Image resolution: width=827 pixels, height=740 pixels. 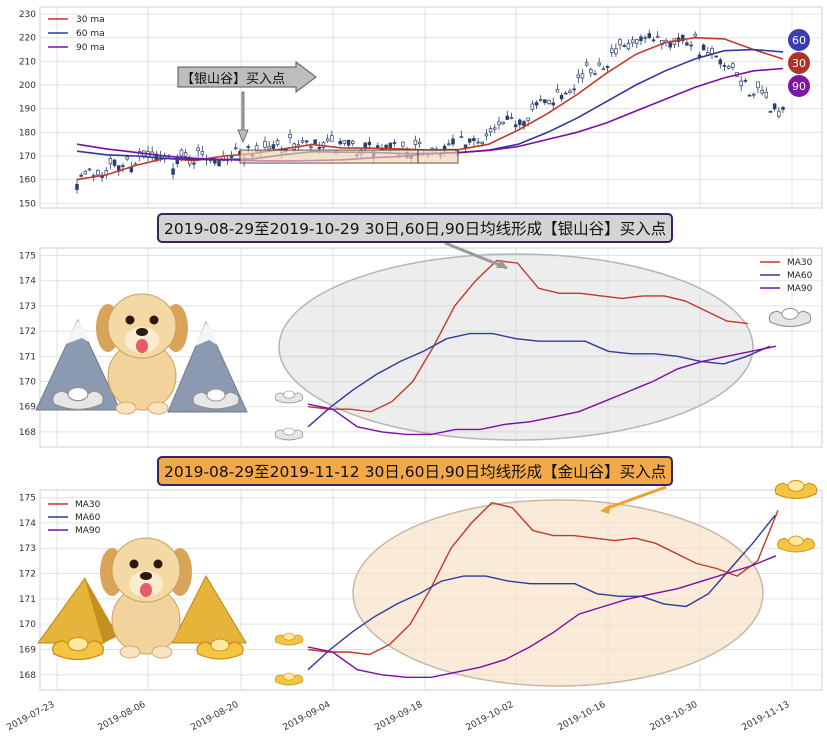 What do you see at coordinates (27, 257) in the screenshot?
I see `y-tick-label: 175` at bounding box center [27, 257].